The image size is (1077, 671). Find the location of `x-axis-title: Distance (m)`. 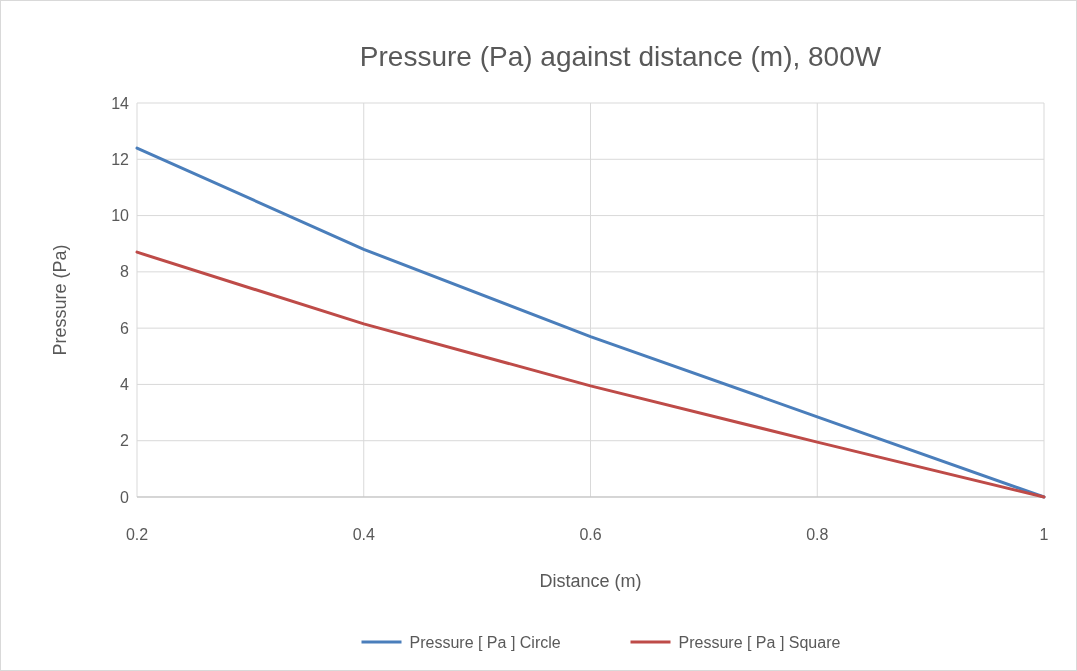

x-axis-title: Distance (m) is located at coordinates (590, 581).